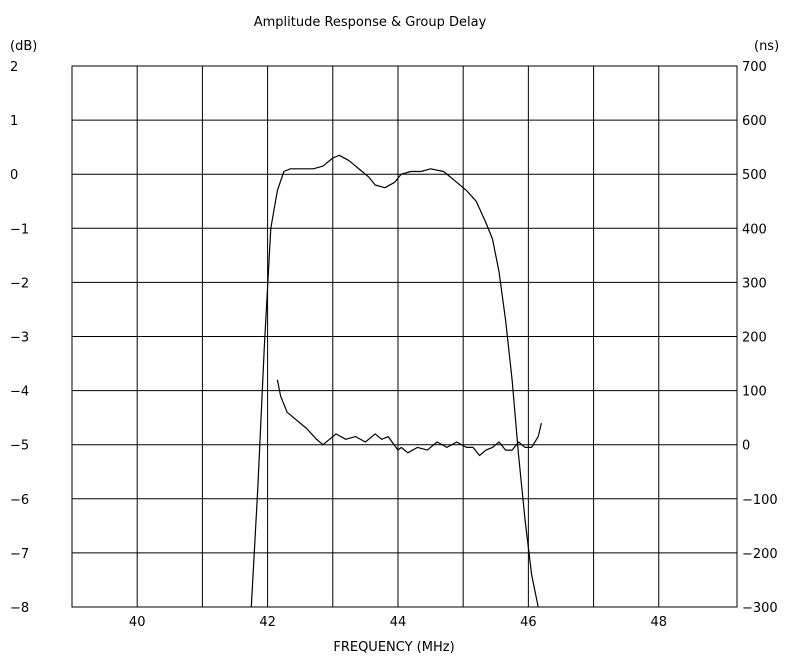 The height and width of the screenshot is (658, 785). I want to click on y-right-tick-label: 0, so click(746, 446).